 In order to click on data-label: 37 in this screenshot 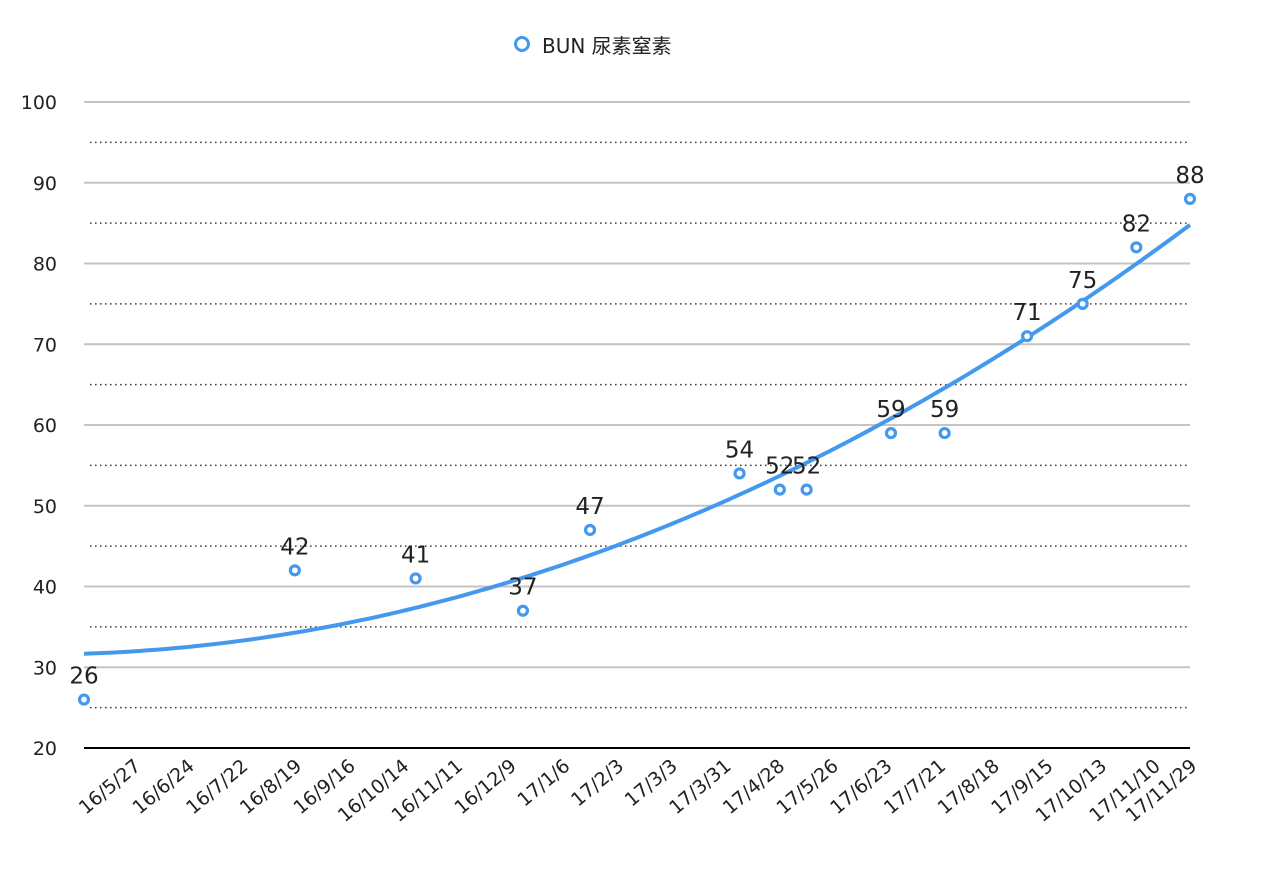, I will do `click(522, 588)`.